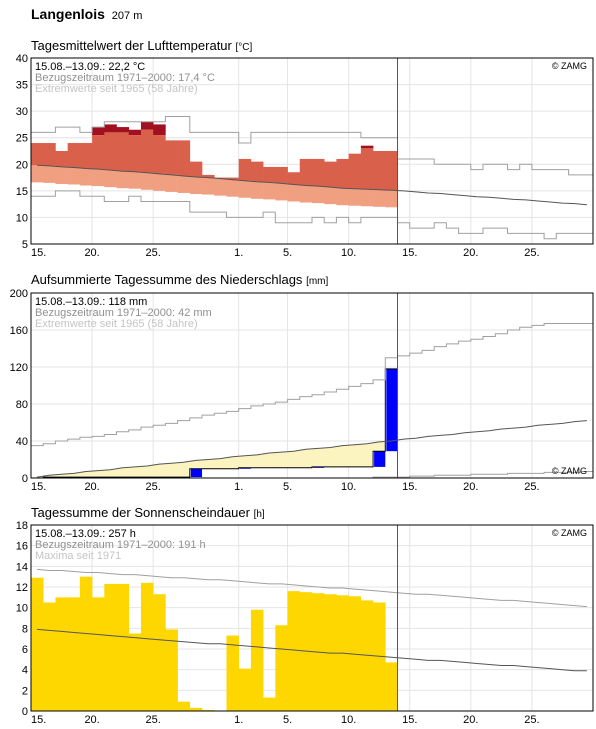 The image size is (596, 729). Describe the element at coordinates (25, 245) in the screenshot. I see `y-tick-label: 5` at that location.